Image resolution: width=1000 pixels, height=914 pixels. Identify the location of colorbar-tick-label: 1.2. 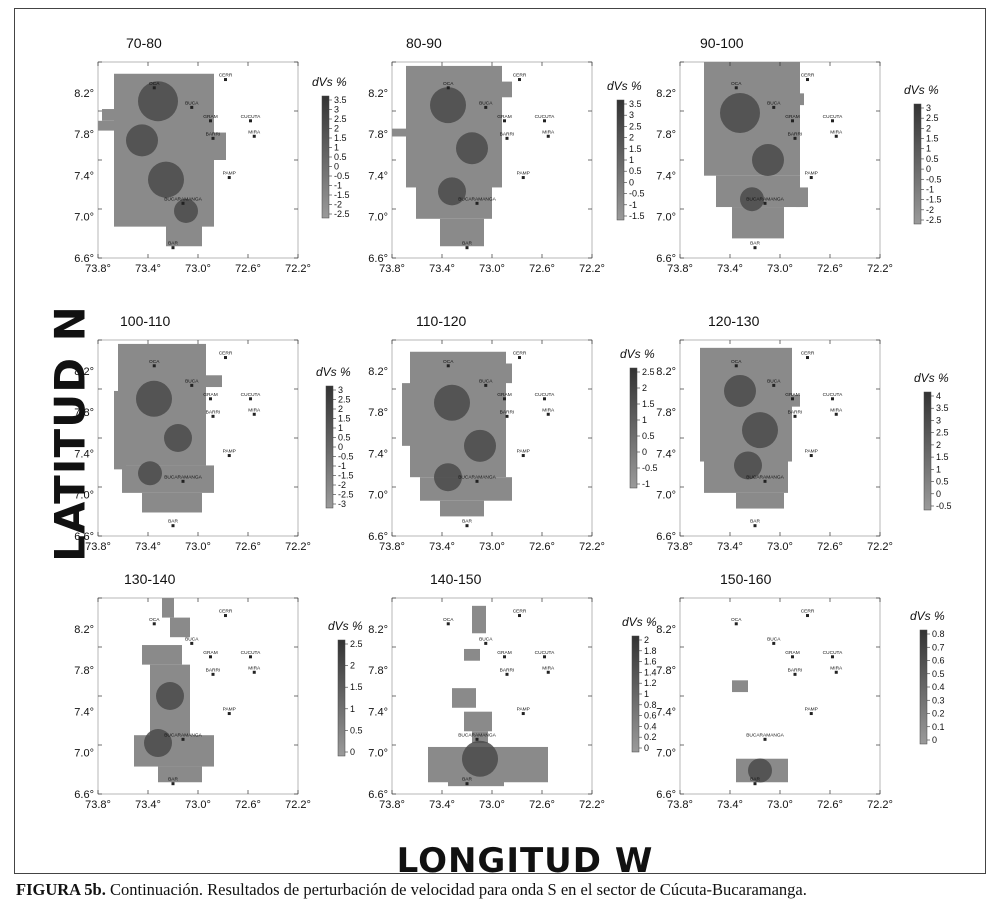
(650, 683).